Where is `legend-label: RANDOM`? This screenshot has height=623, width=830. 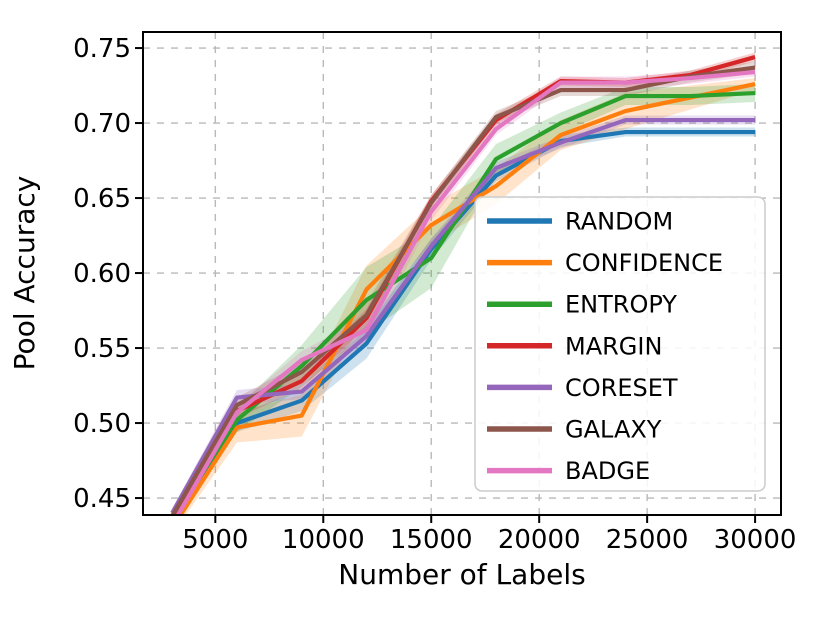 legend-label: RANDOM is located at coordinates (619, 222).